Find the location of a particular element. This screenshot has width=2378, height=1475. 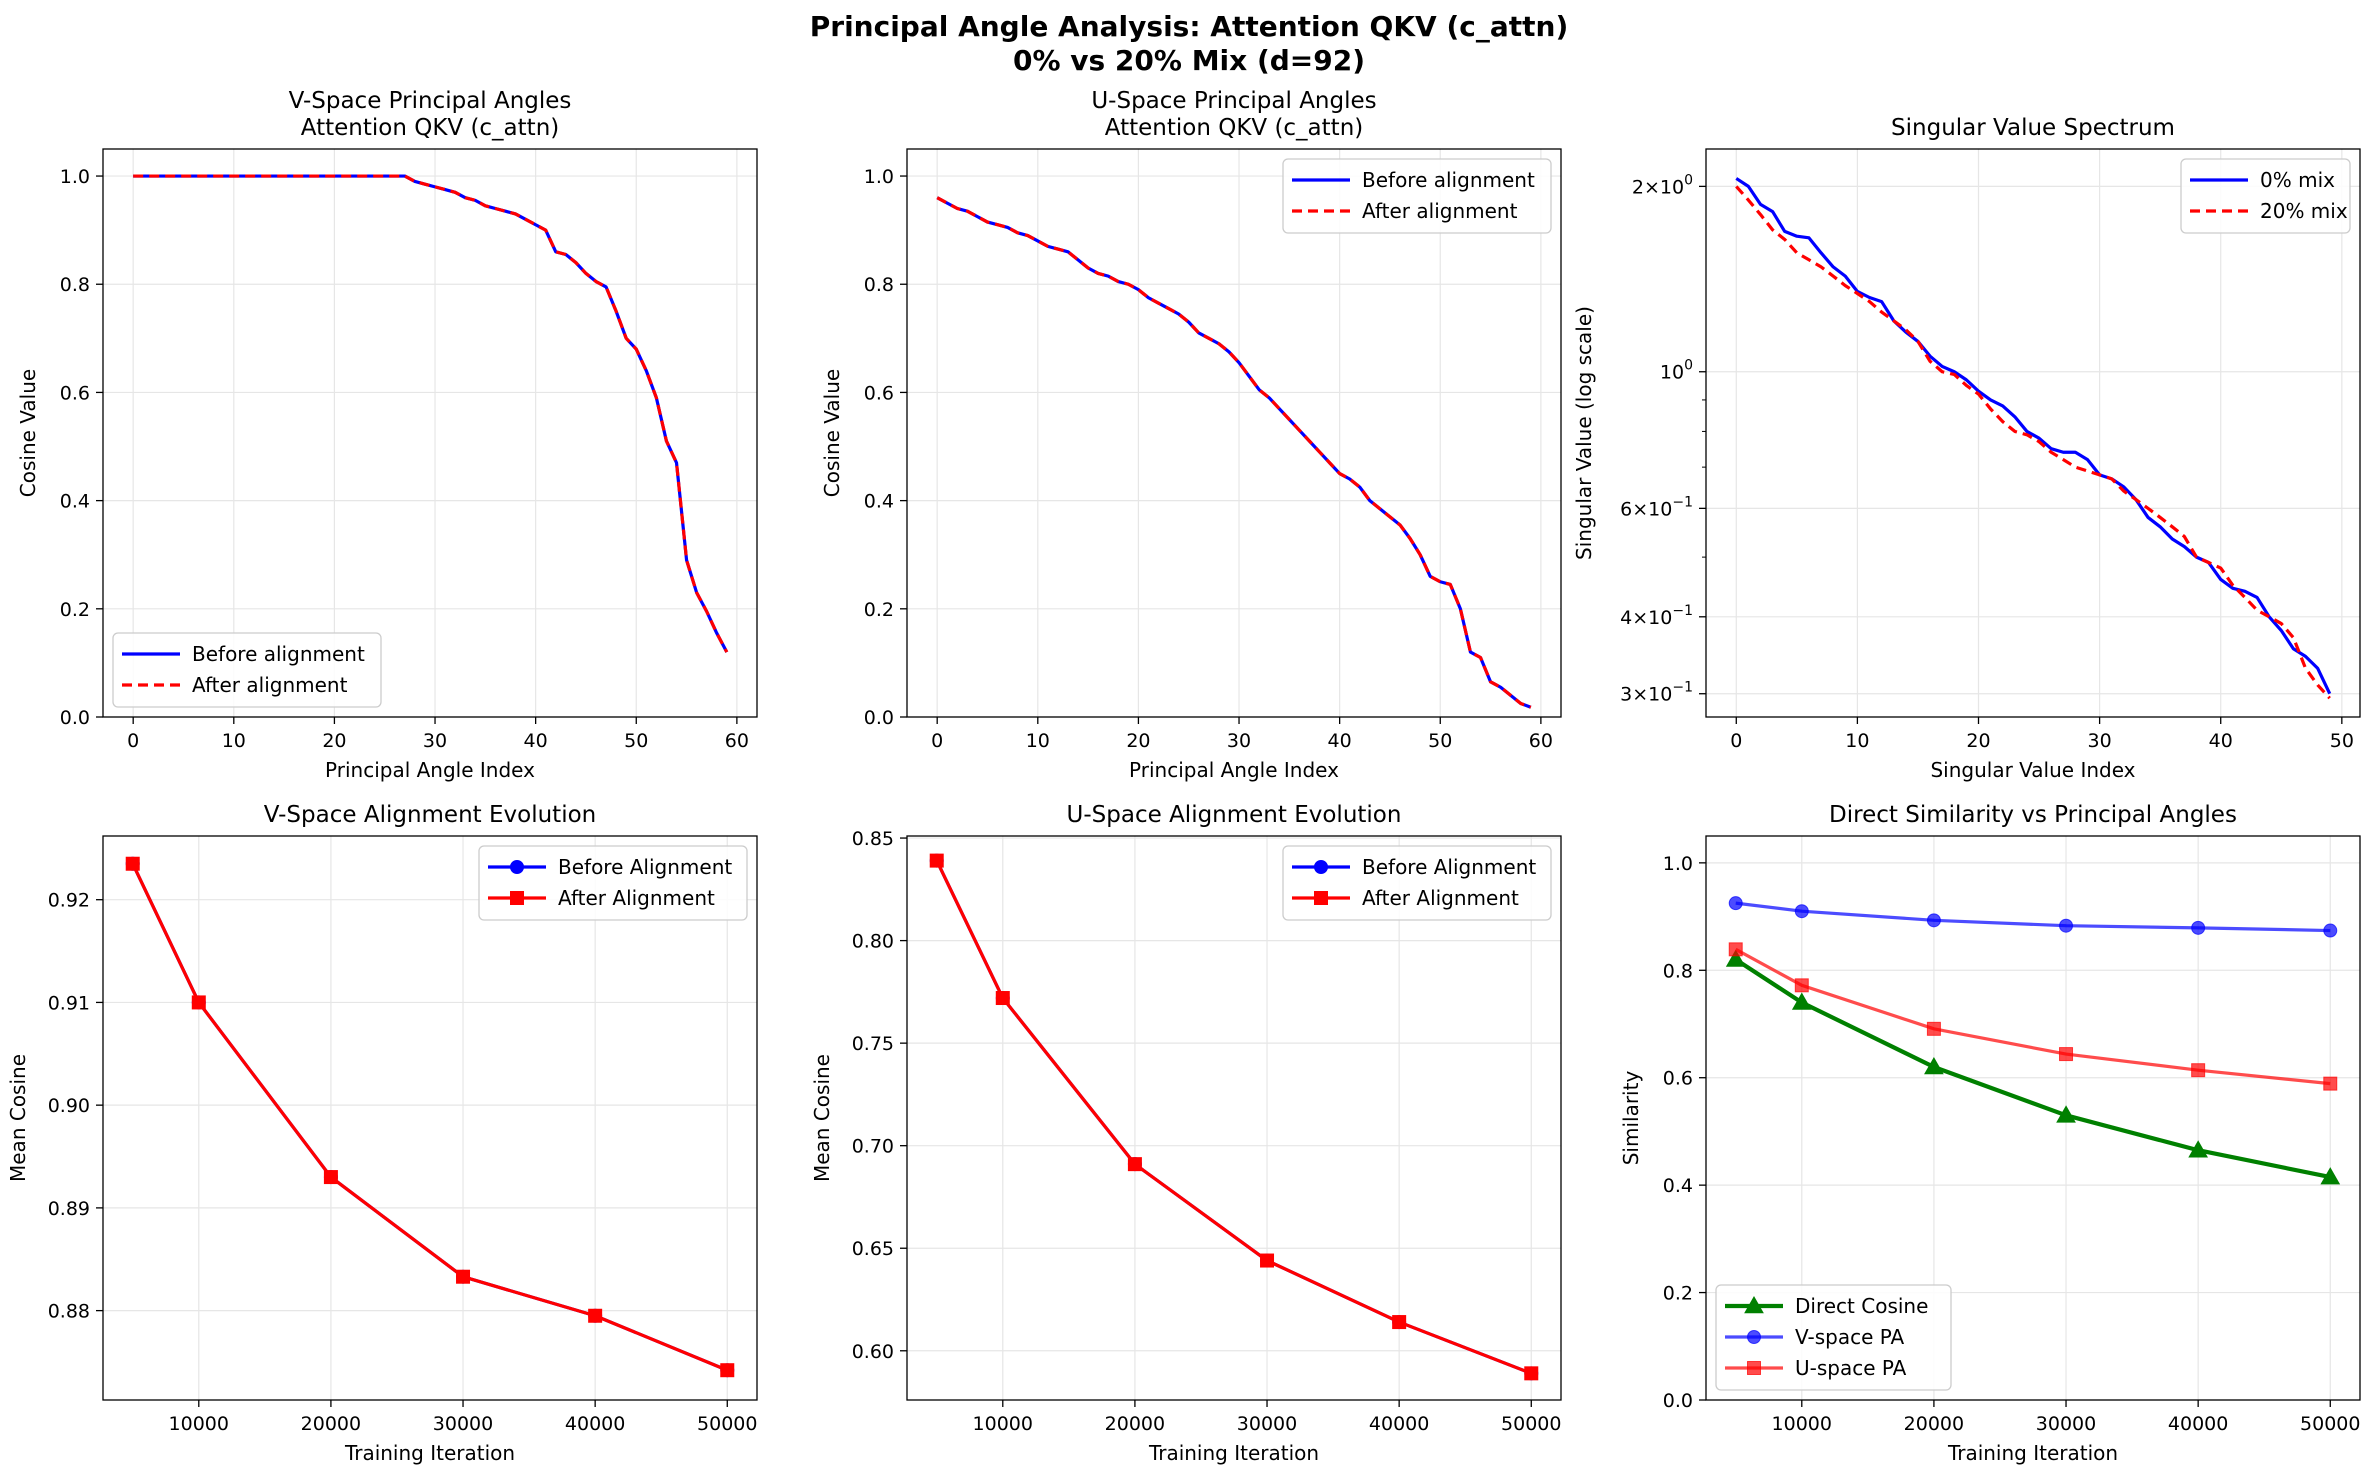

x-tick-label: 50 is located at coordinates (1440, 741).